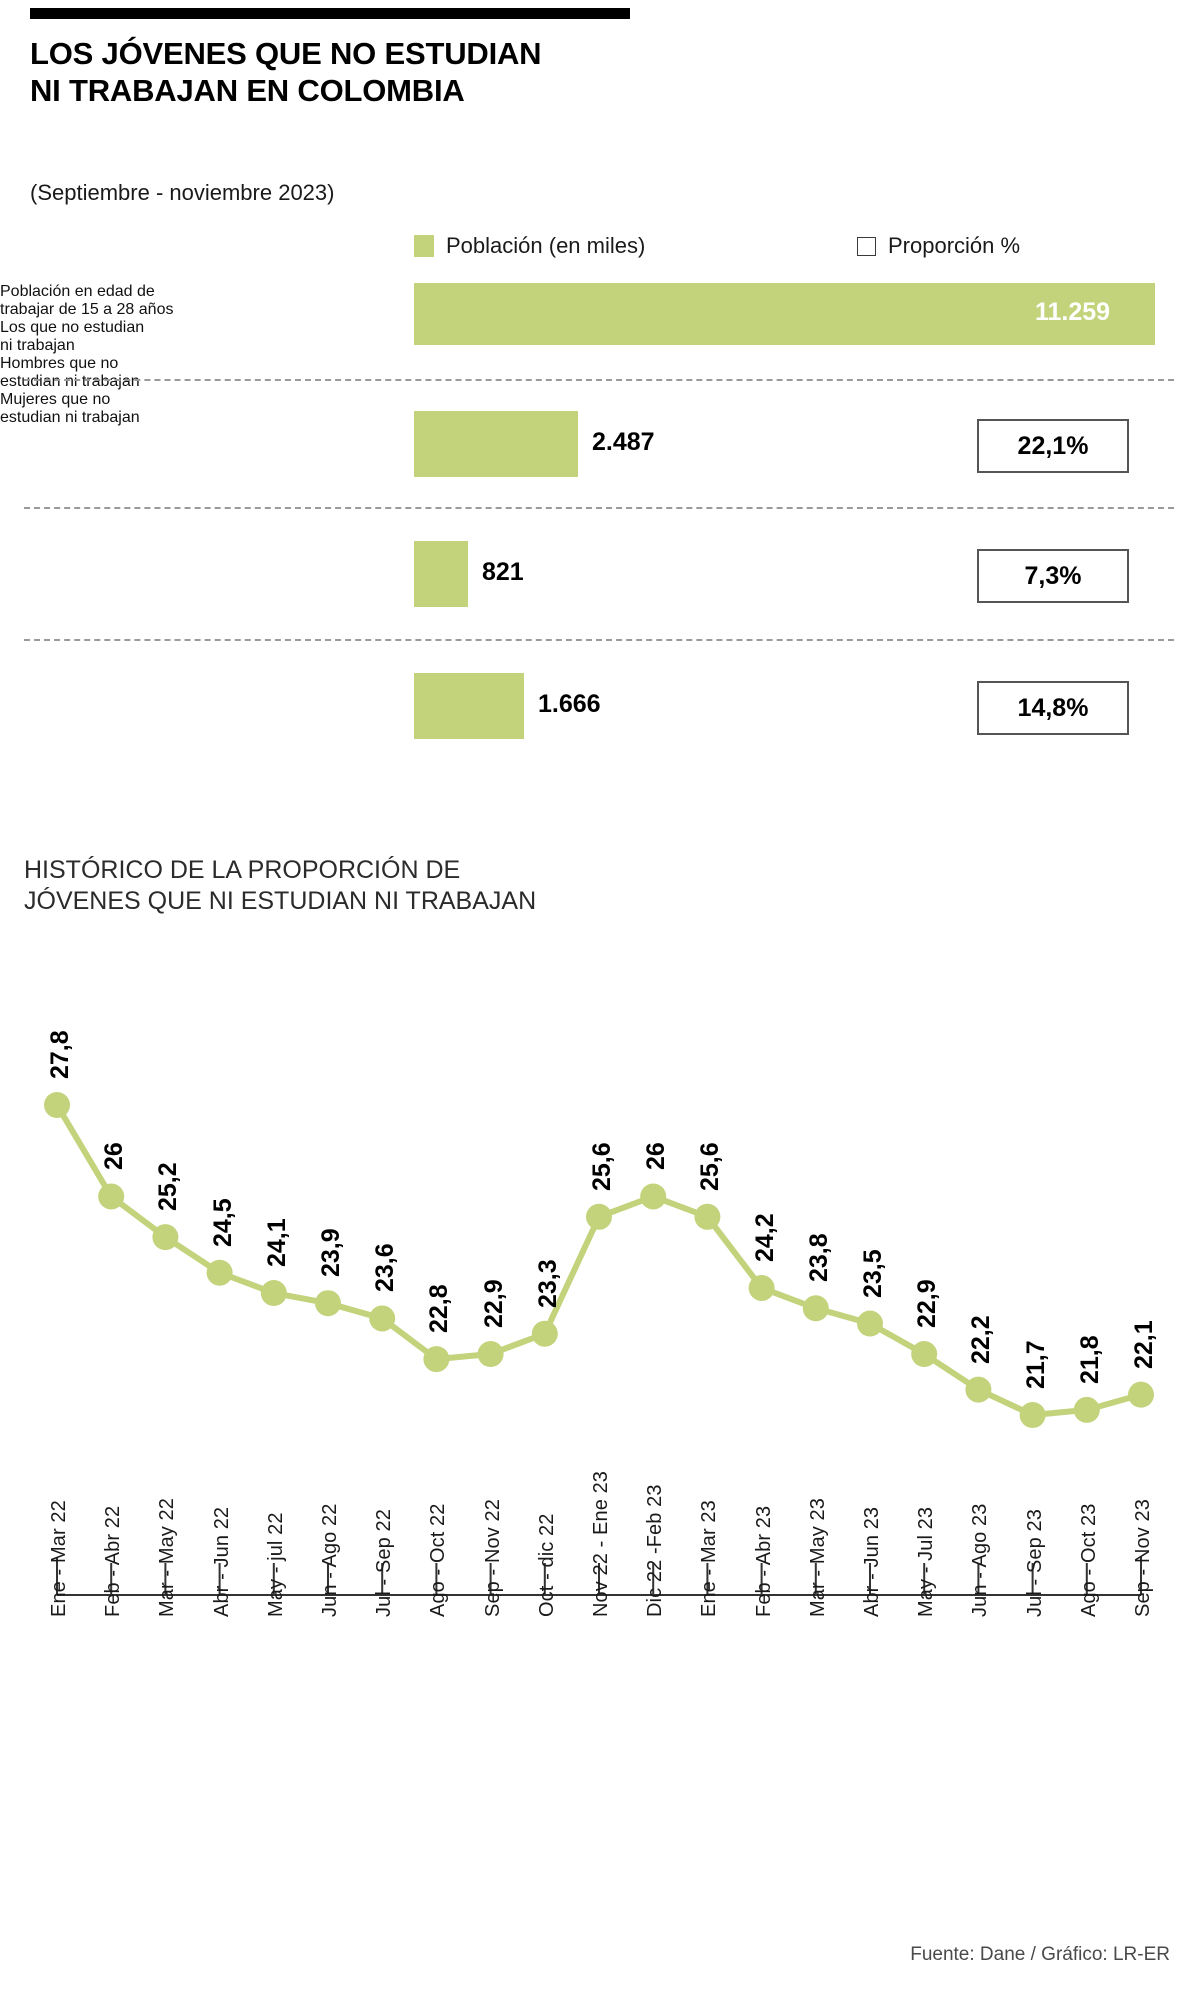  Describe the element at coordinates (1144, 1344) in the screenshot. I see `data-point-label: 22,1` at that location.